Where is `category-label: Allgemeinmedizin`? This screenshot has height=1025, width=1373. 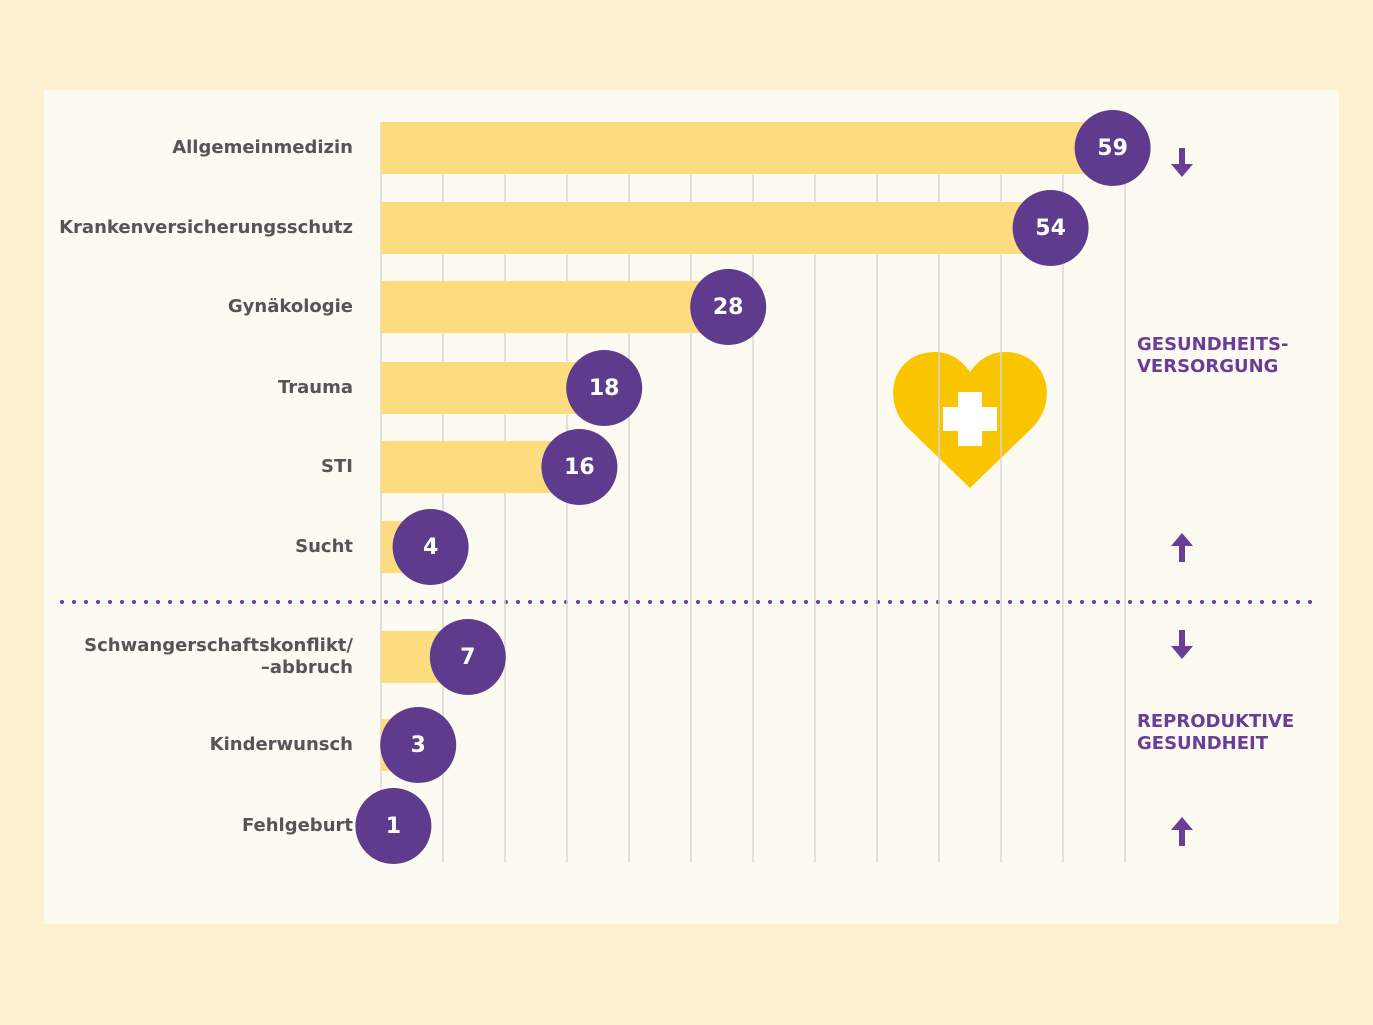
category-label: Allgemeinmedizin is located at coordinates (262, 147).